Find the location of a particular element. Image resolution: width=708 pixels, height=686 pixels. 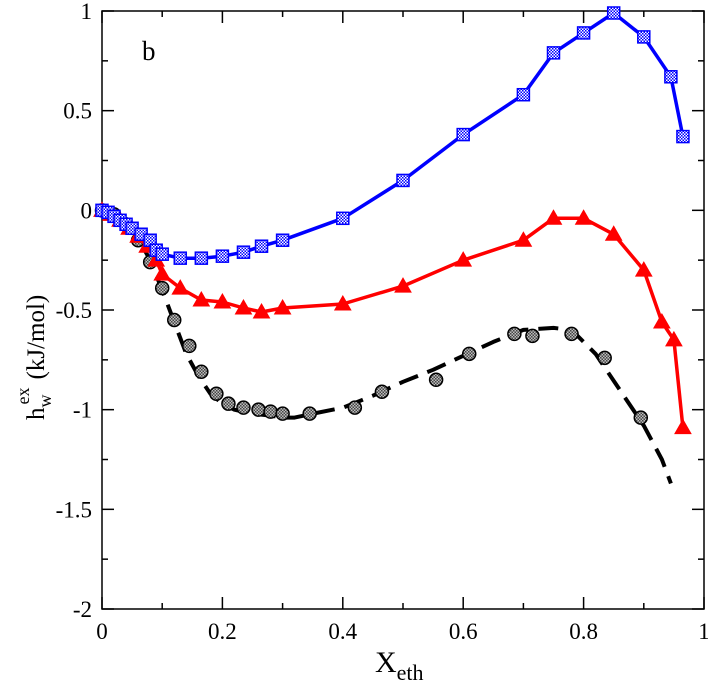

x-tick-labels: 0 0.2 0.4 0.6 0.8 1 is located at coordinates (402, 631).